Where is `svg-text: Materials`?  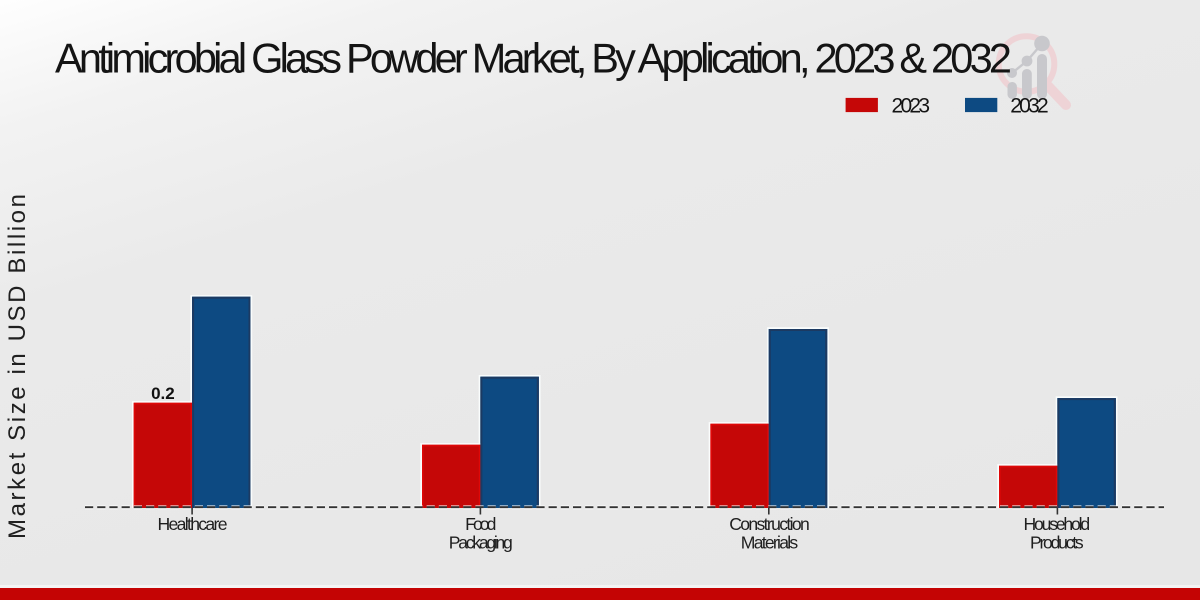 svg-text: Materials is located at coordinates (770, 543).